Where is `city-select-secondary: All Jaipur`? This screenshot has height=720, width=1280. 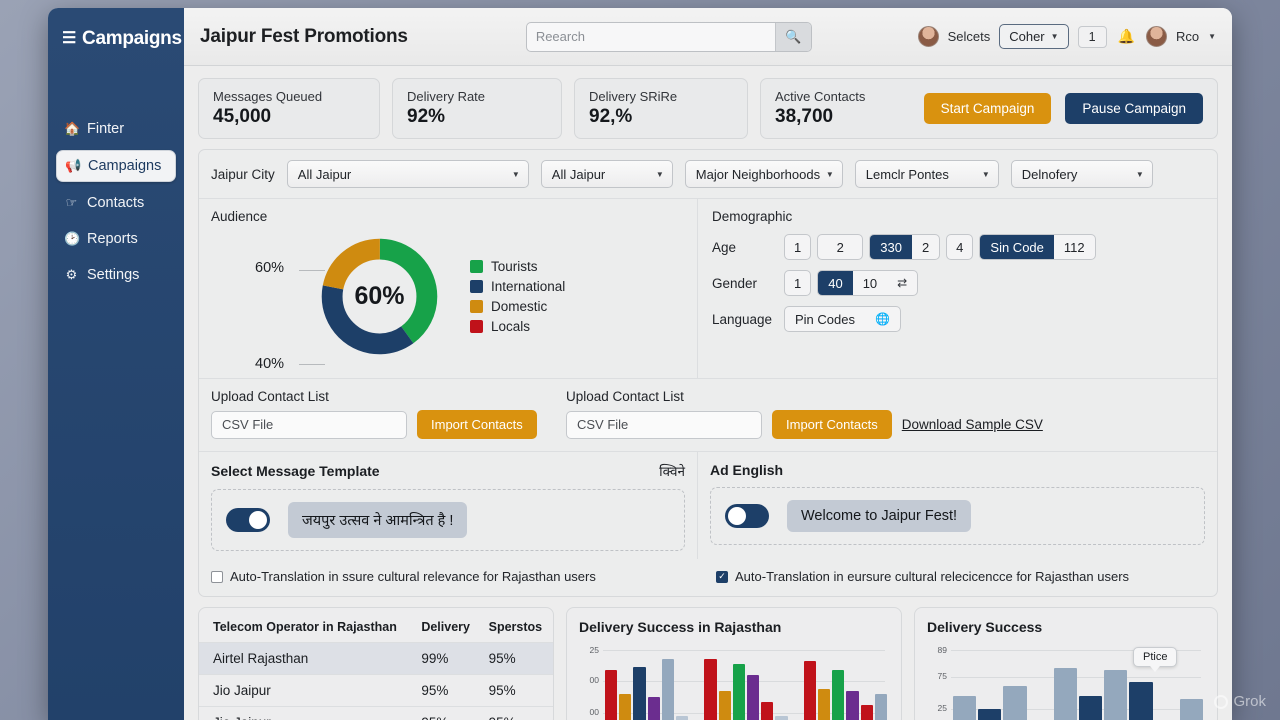 city-select-secondary: All Jaipur is located at coordinates (606, 174).